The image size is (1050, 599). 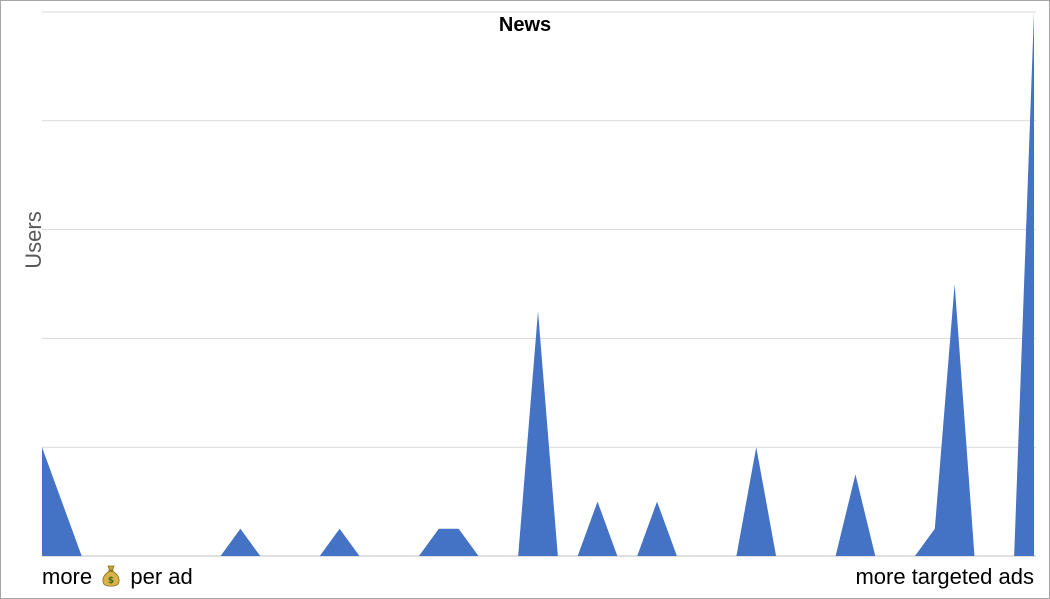 I want to click on x-axis-right-label: more targeted ads, so click(x=944, y=576).